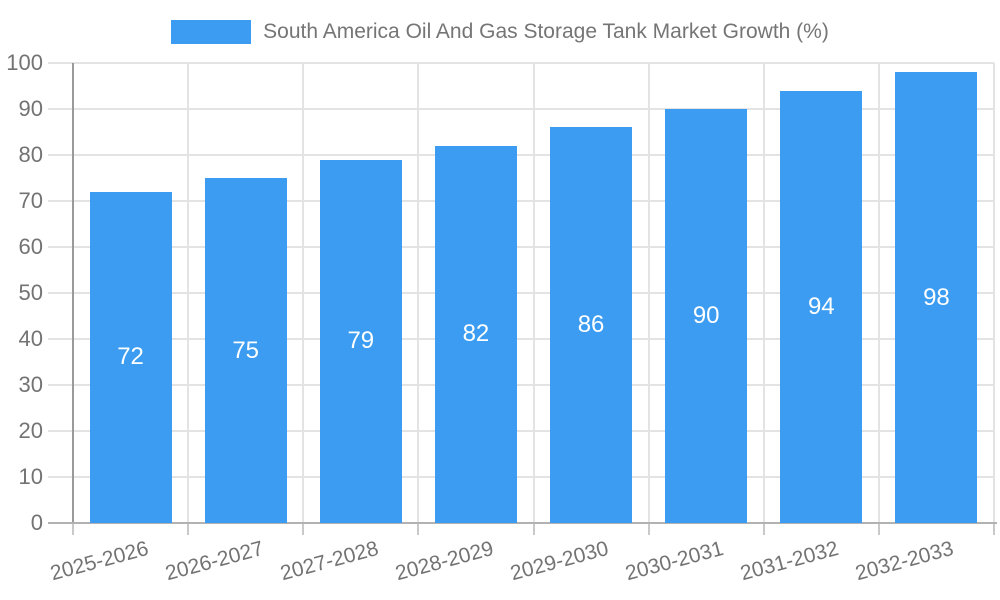 This screenshot has width=1000, height=600. I want to click on bar-value-label: 98, so click(936, 297).